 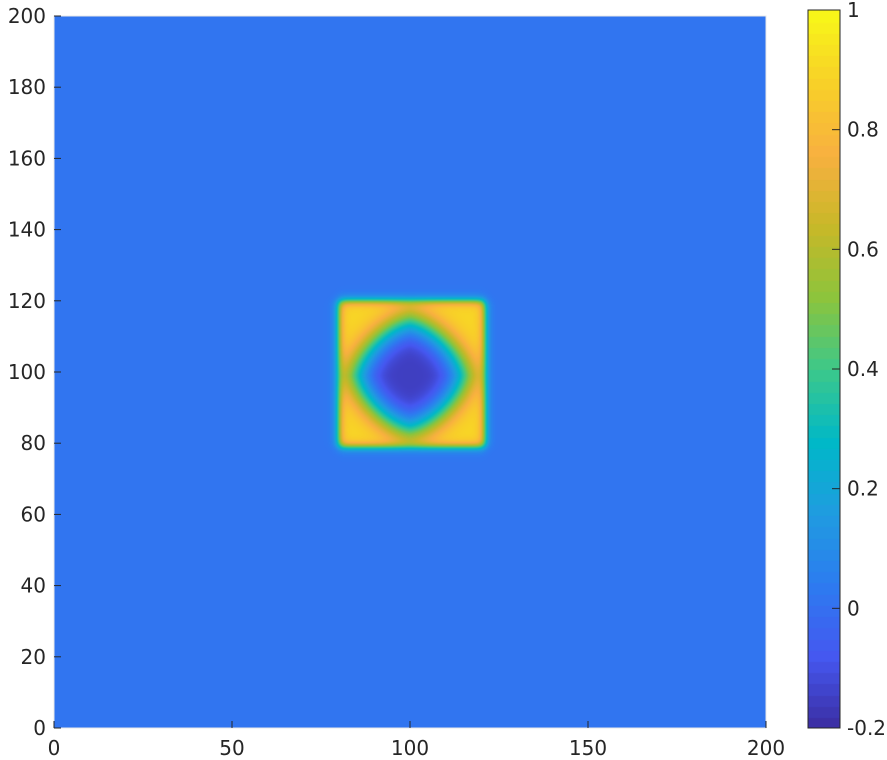 What do you see at coordinates (766, 748) in the screenshot?
I see `x-tick-label: 200` at bounding box center [766, 748].